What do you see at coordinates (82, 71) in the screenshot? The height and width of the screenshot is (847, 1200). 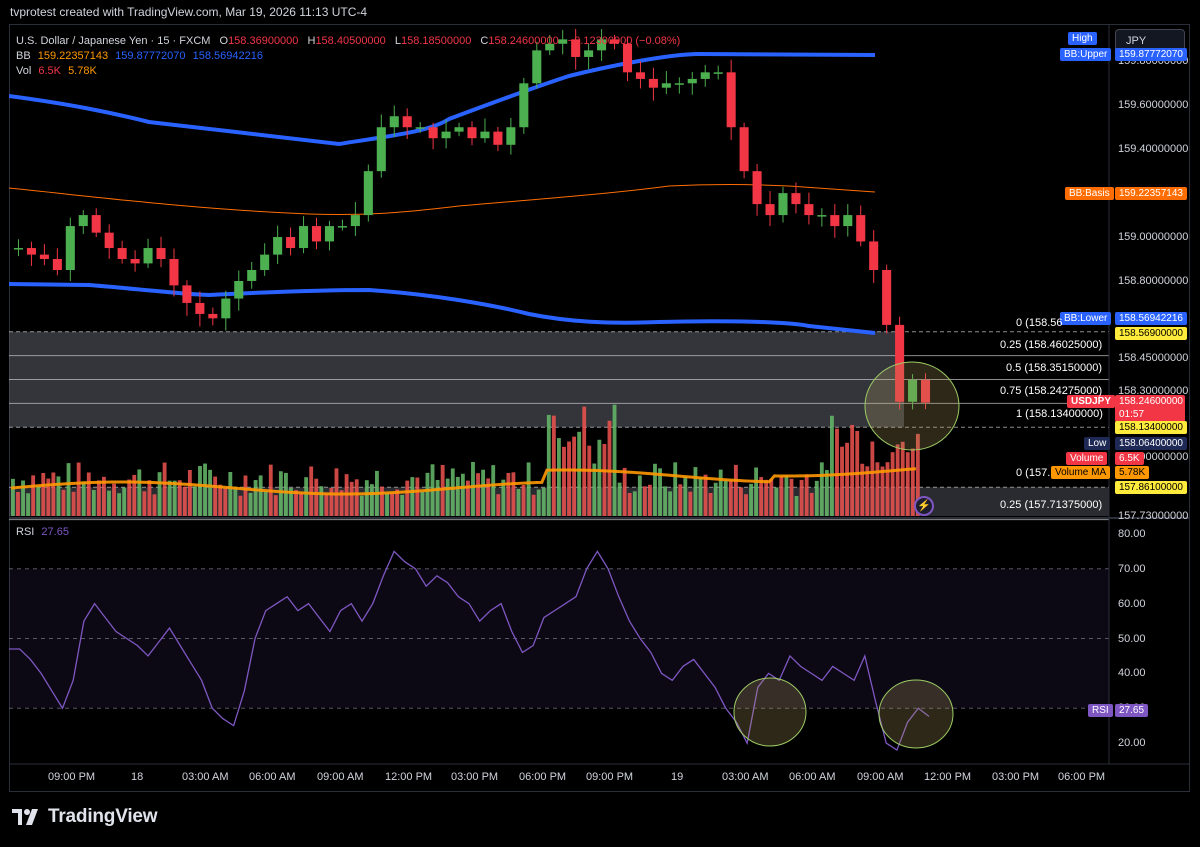 I see `volume-legend-v2: 5.78K` at bounding box center [82, 71].